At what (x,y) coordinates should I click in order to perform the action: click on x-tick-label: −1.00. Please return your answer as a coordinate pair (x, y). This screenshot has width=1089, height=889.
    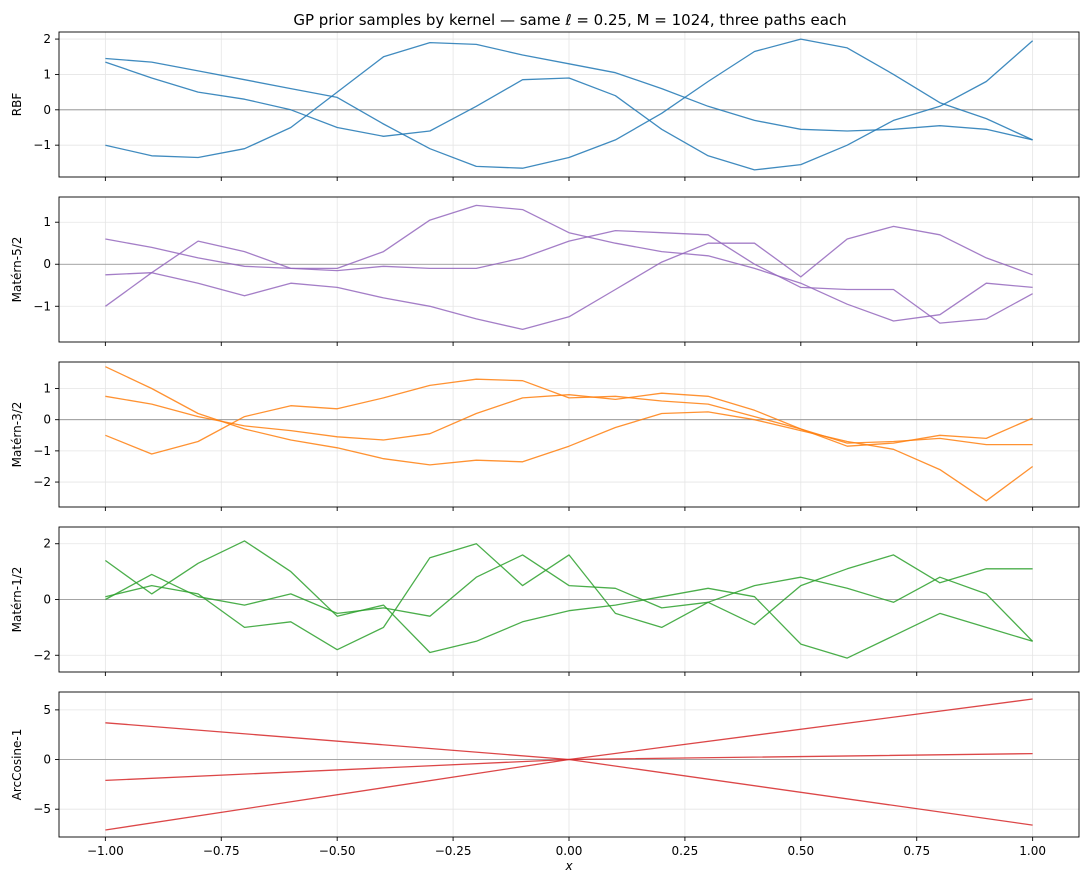
    Looking at the image, I should click on (105, 851).